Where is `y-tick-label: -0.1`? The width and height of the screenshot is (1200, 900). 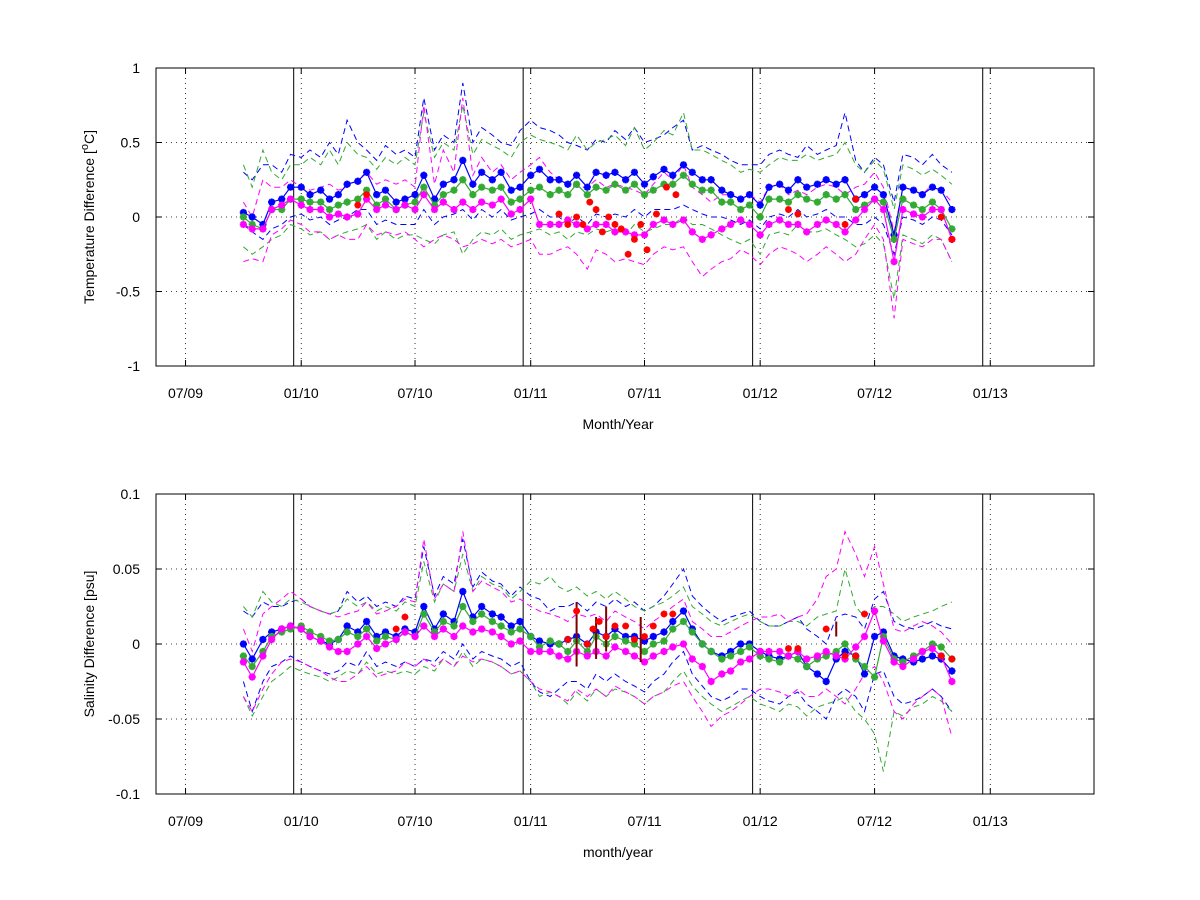 y-tick-label: -0.1 is located at coordinates (128, 794).